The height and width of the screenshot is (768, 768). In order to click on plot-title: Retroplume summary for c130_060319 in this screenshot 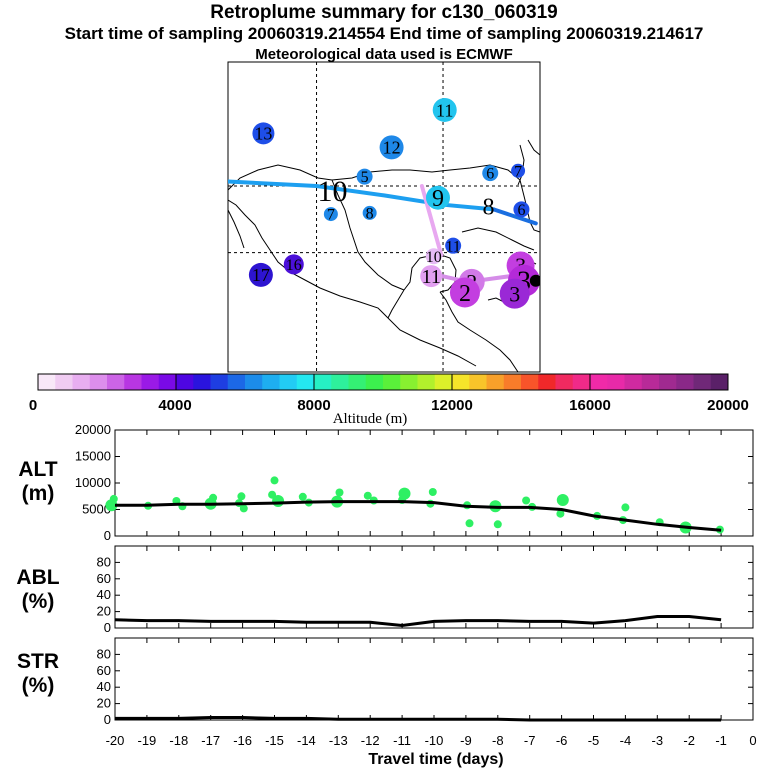, I will do `click(384, 12)`.